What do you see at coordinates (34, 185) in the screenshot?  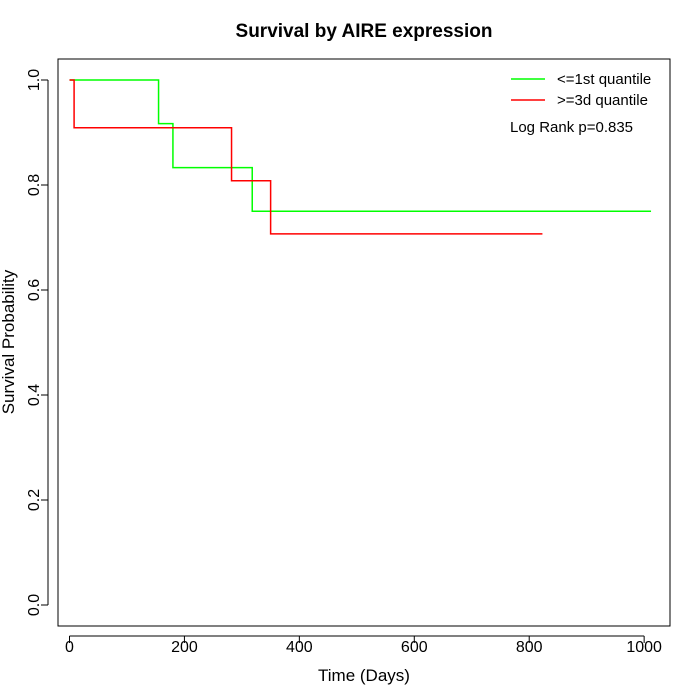 I see `y-tick-label: 0.8` at bounding box center [34, 185].